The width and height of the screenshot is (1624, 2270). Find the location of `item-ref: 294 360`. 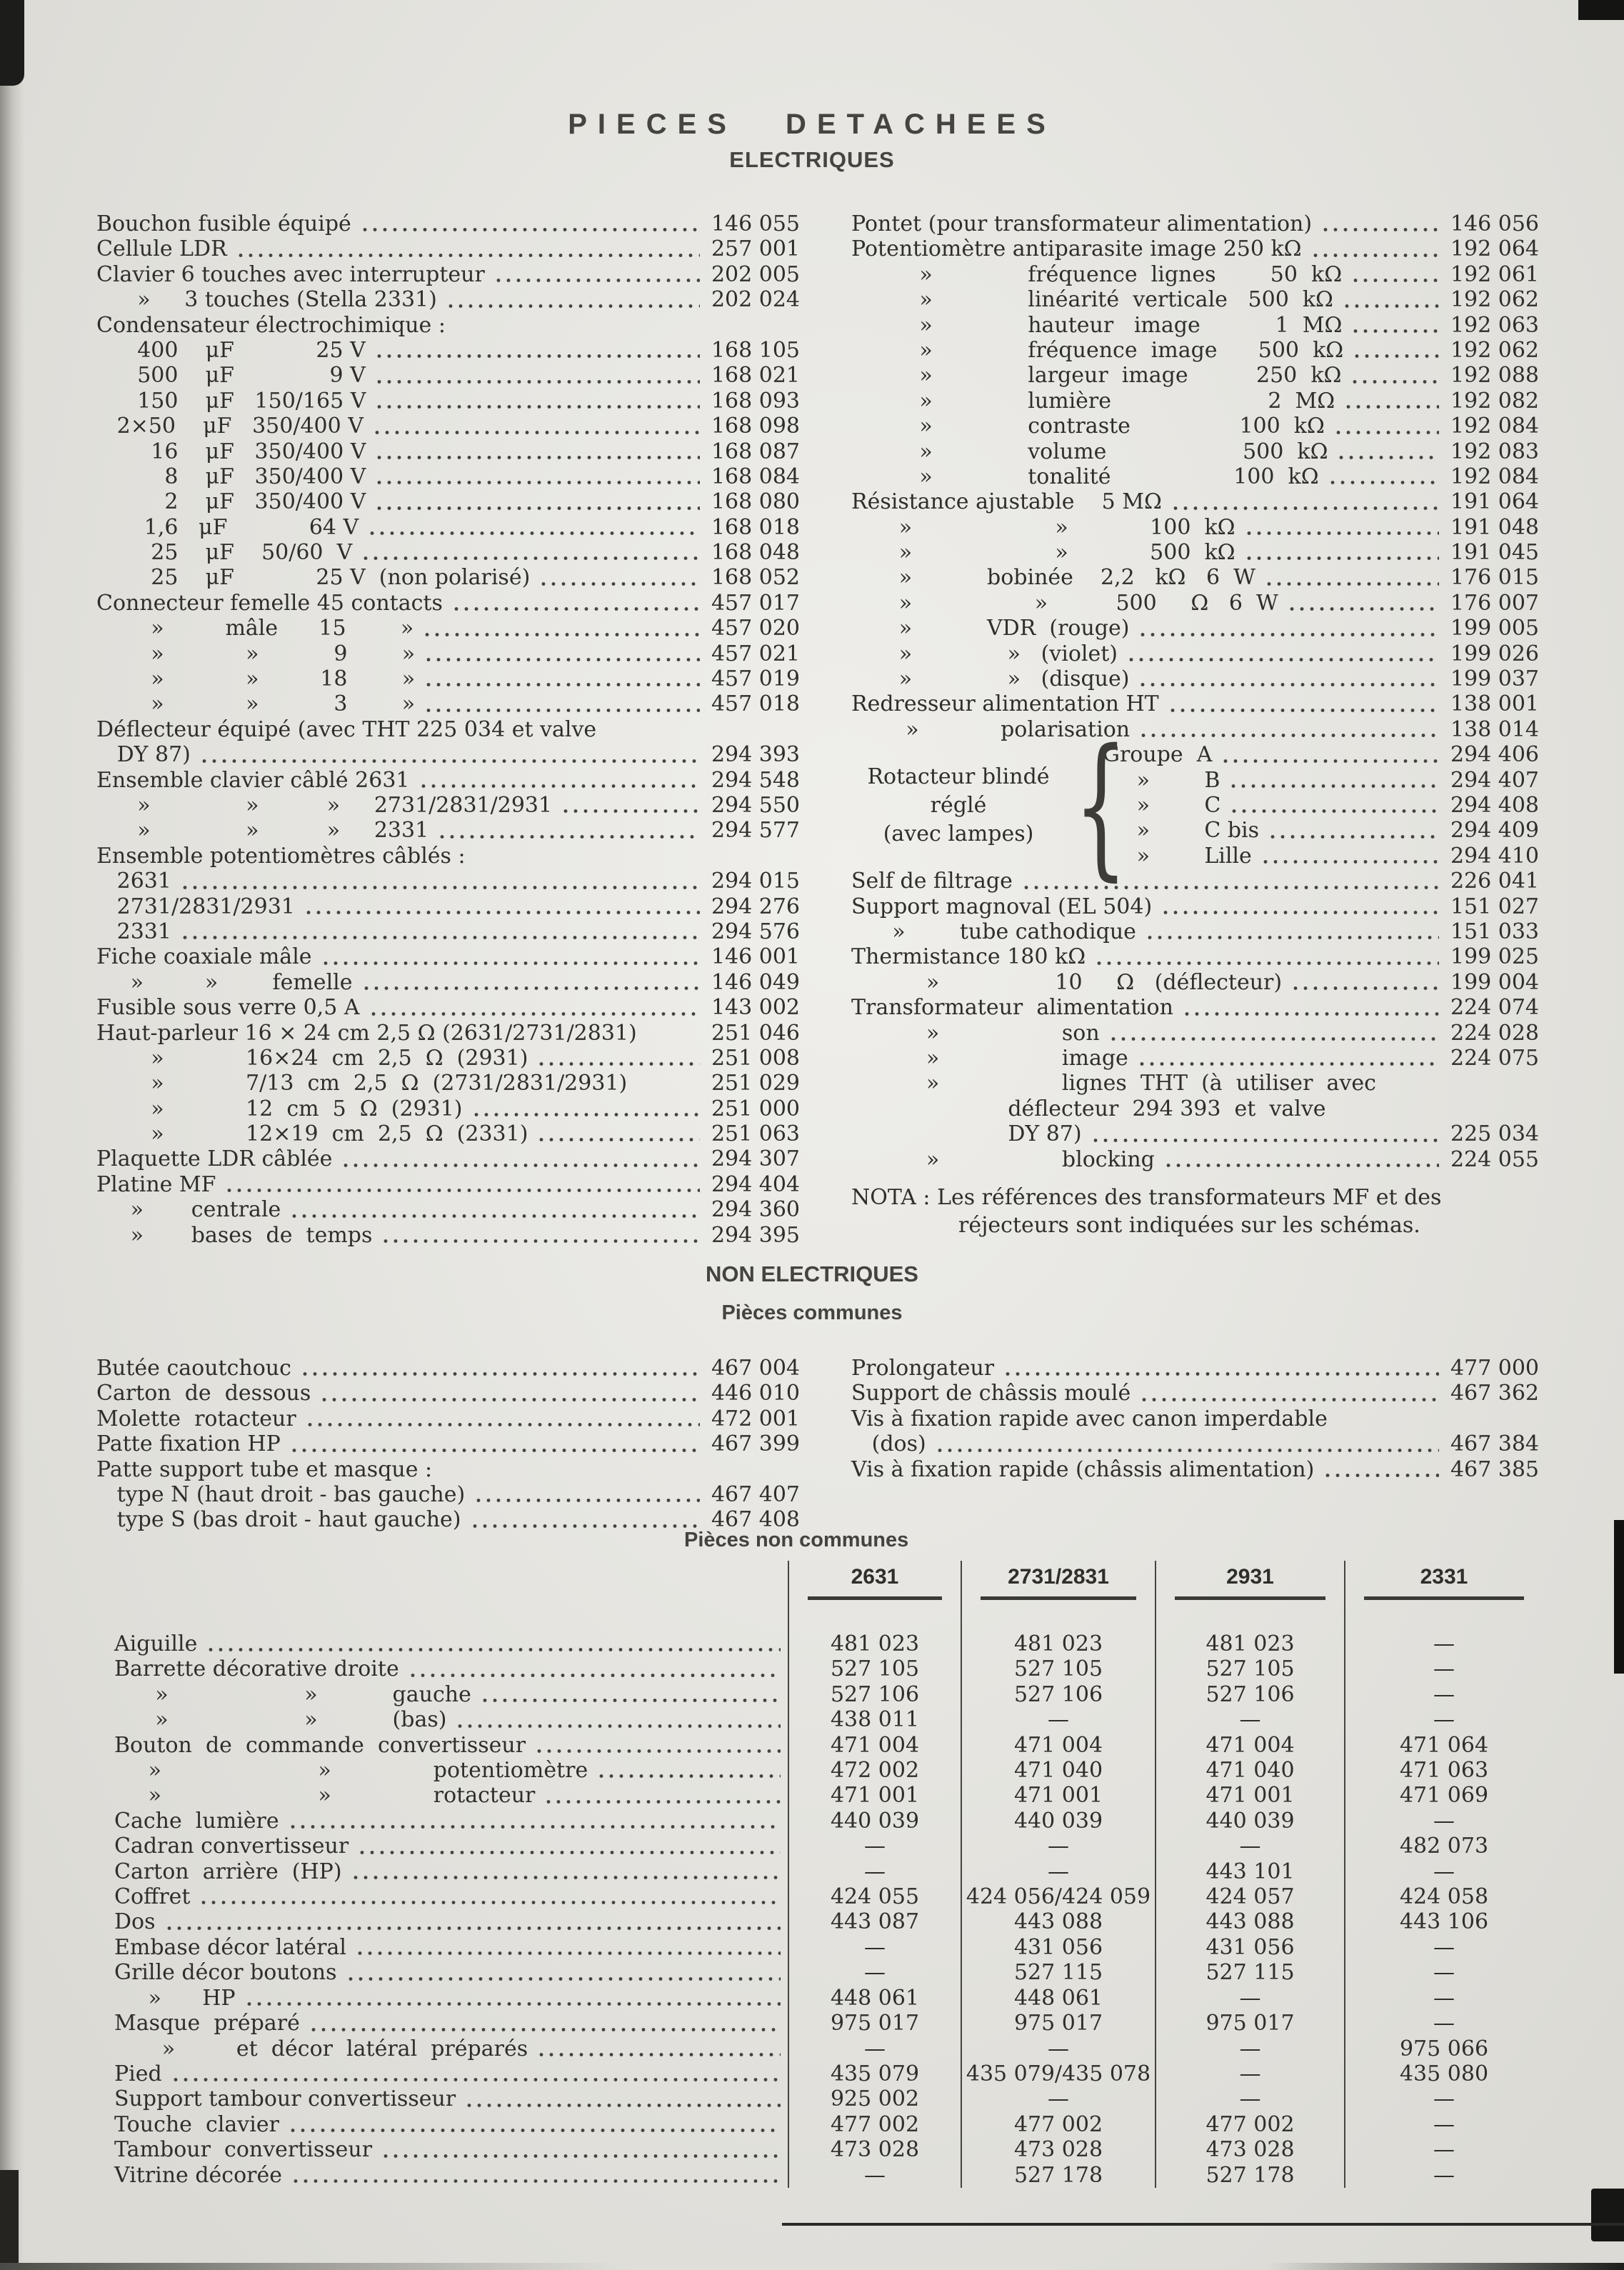

item-ref: 294 360 is located at coordinates (755, 1210).